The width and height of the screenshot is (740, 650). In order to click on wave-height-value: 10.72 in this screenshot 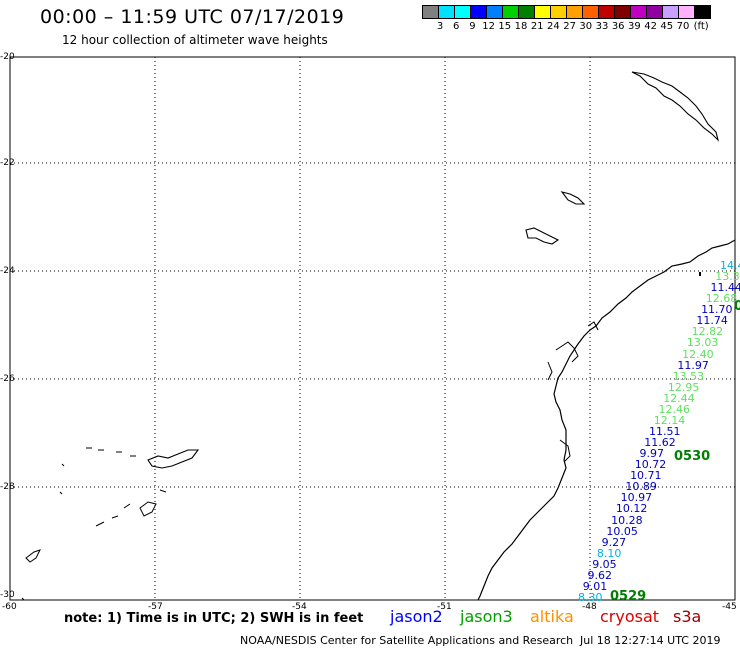, I will do `click(650, 465)`.